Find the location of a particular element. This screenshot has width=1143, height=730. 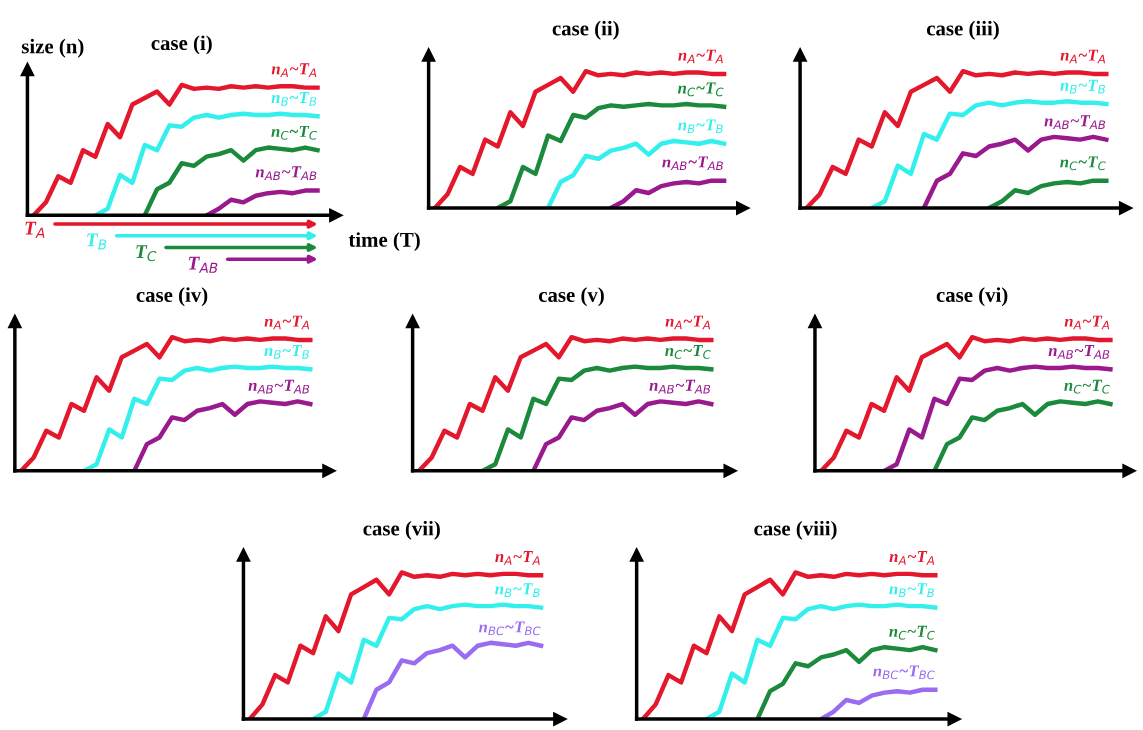

chart-title: case (i) is located at coordinates (181, 45).